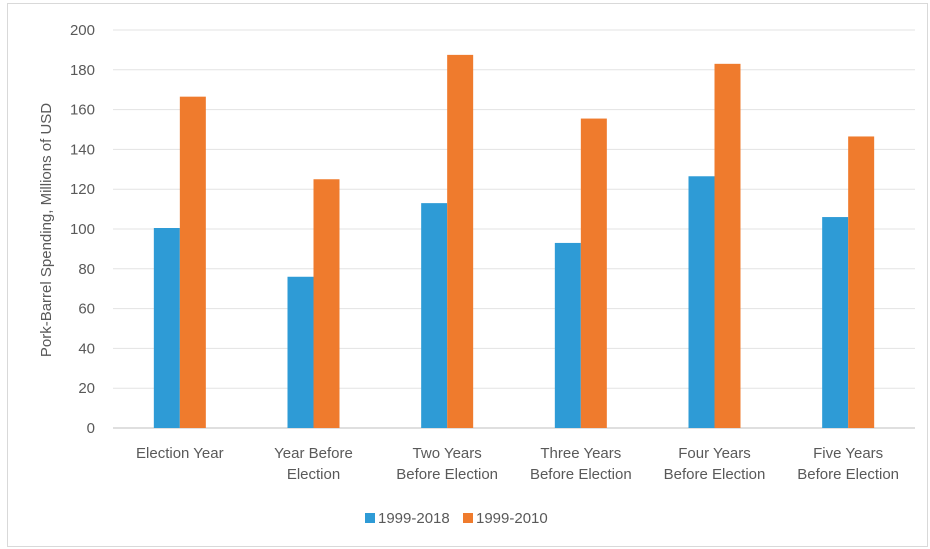 This screenshot has height=549, width=930. I want to click on y-tick-label: 60, so click(86, 309).